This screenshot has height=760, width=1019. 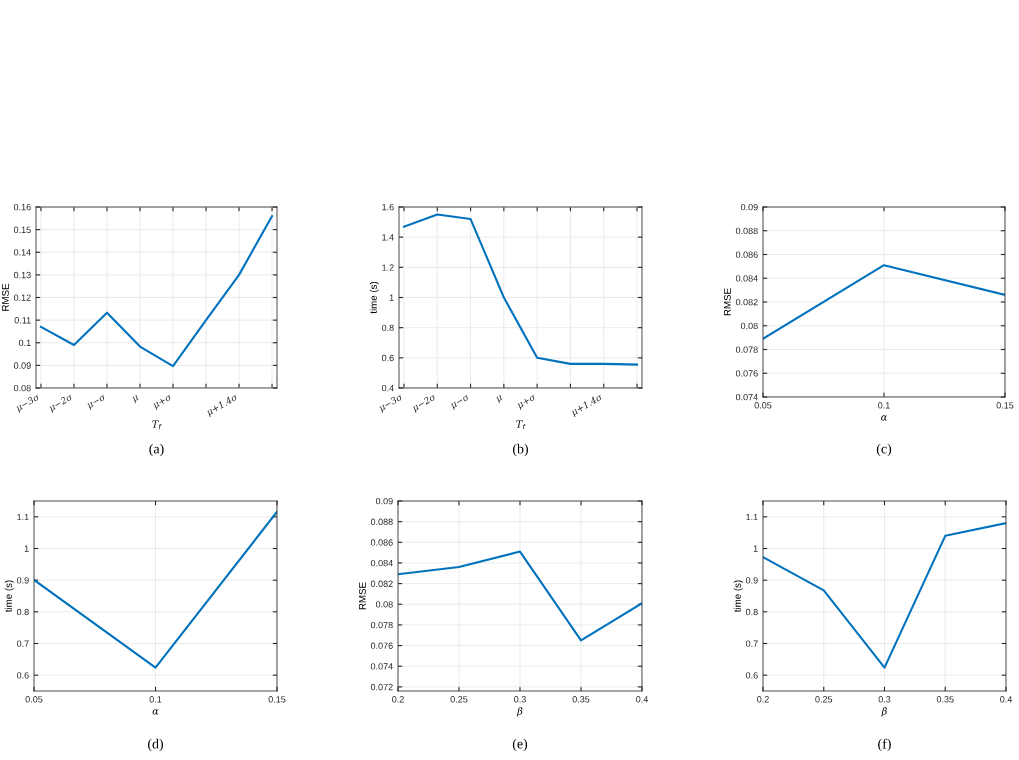 What do you see at coordinates (22, 320) in the screenshot?
I see `y-tick-label: 0.11` at bounding box center [22, 320].